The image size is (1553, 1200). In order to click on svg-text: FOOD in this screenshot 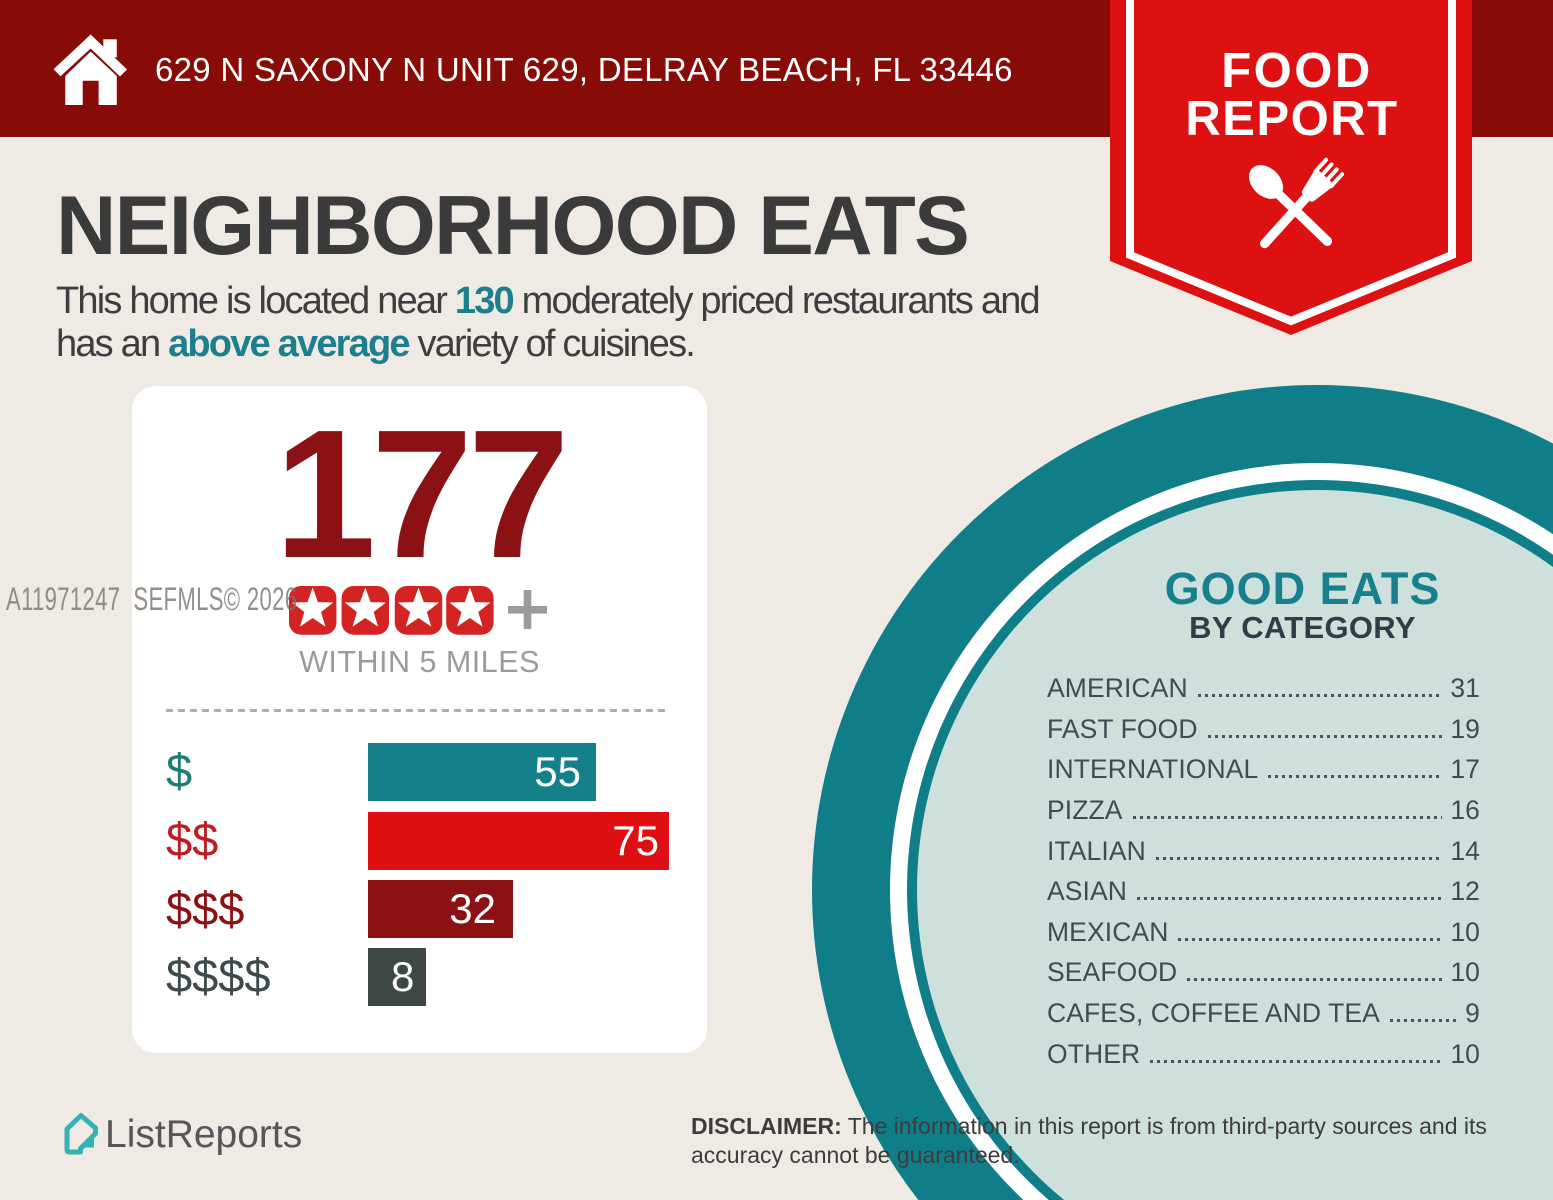, I will do `click(1297, 71)`.